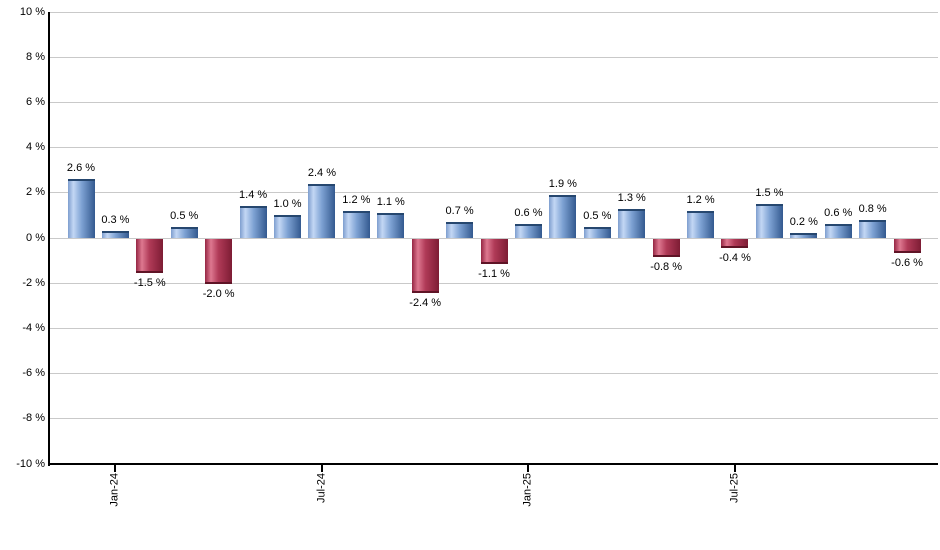 The width and height of the screenshot is (940, 550). I want to click on bar-value-label: 2.6 %, so click(81, 168).